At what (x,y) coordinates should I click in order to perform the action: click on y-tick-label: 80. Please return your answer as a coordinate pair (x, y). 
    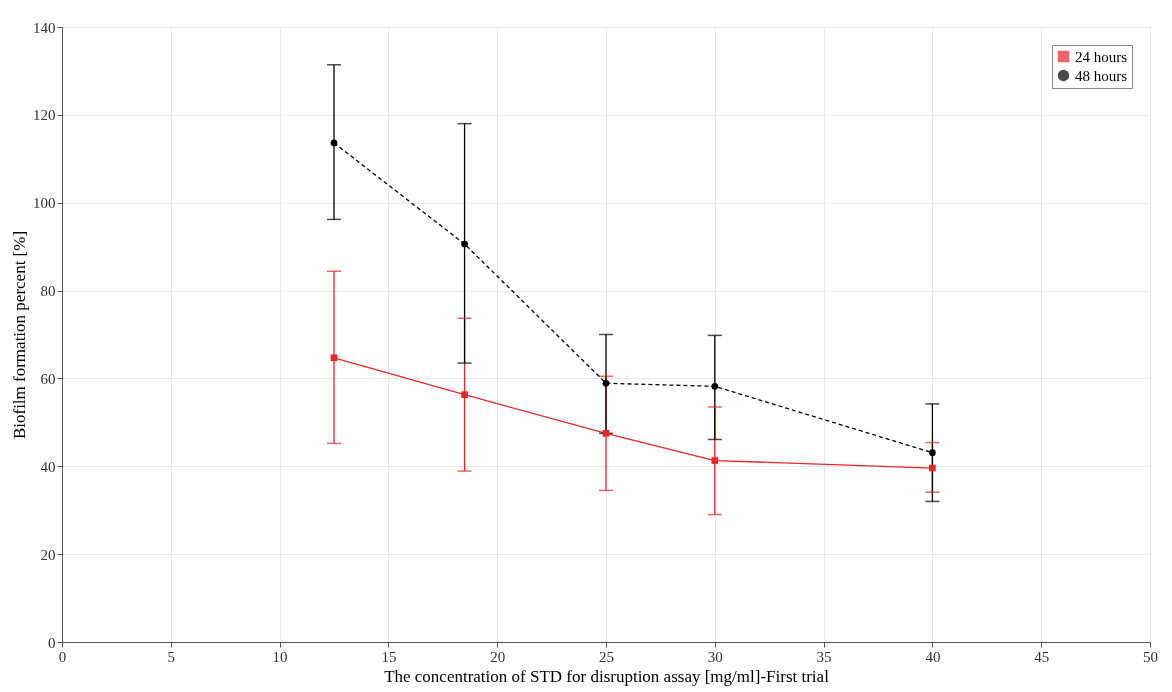
    Looking at the image, I should click on (48, 291).